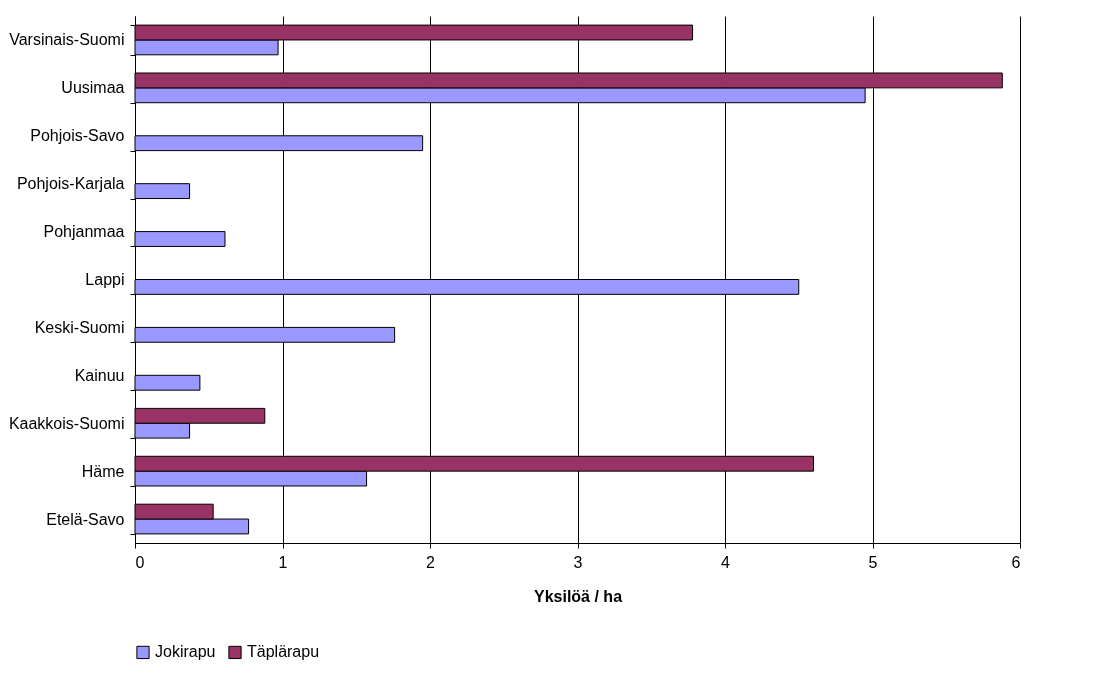 Image resolution: width=1109 pixels, height=686 pixels. I want to click on legend-label: Jokirapu, so click(185, 652).